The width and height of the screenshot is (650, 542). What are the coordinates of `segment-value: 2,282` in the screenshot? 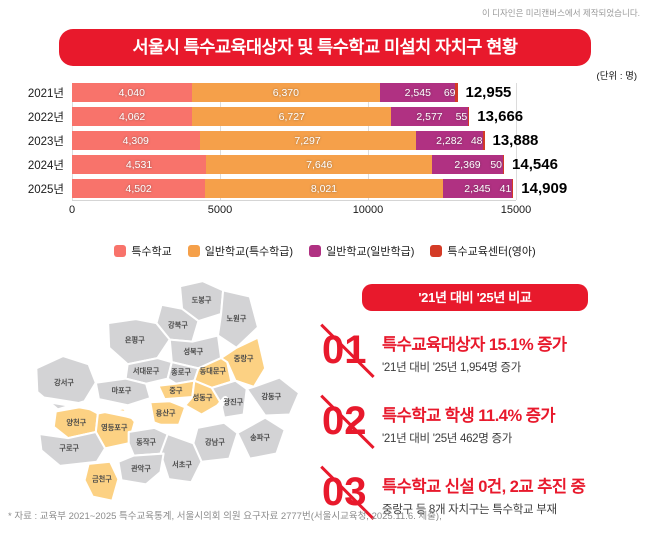 It's located at (449, 140).